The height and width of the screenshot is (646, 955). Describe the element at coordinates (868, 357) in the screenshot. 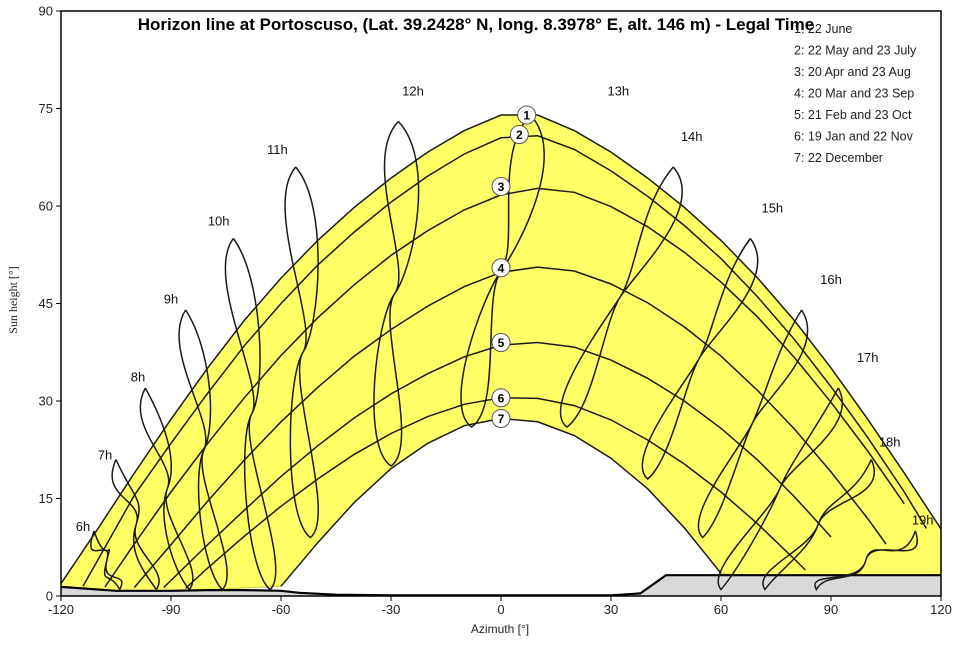

I see `hour-label: 17h` at that location.